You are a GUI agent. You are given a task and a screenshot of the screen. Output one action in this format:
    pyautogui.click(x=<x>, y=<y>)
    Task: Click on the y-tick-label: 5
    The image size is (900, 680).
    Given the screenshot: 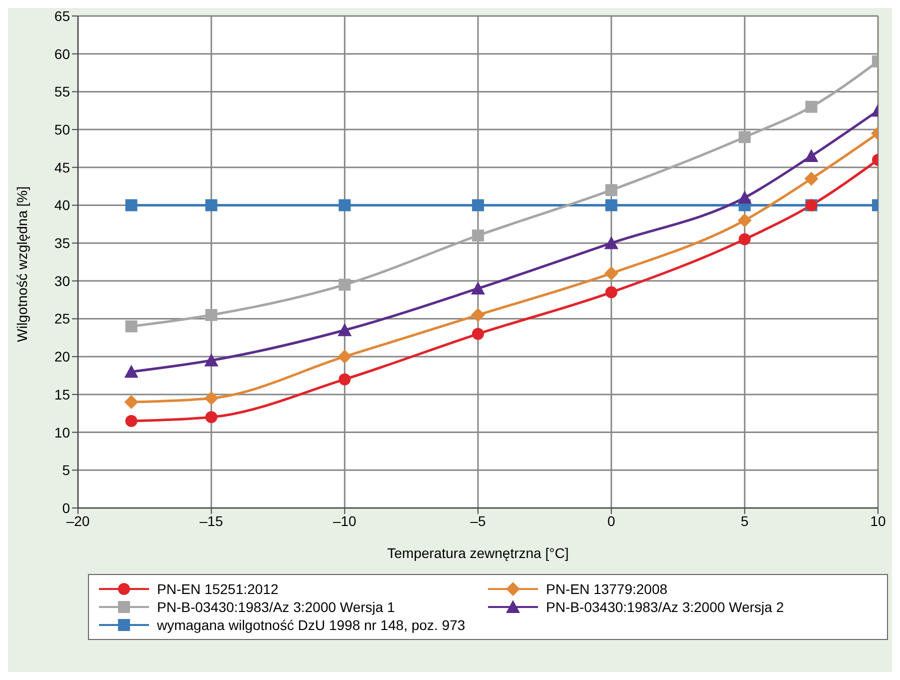 What is the action you would take?
    pyautogui.click(x=66, y=470)
    